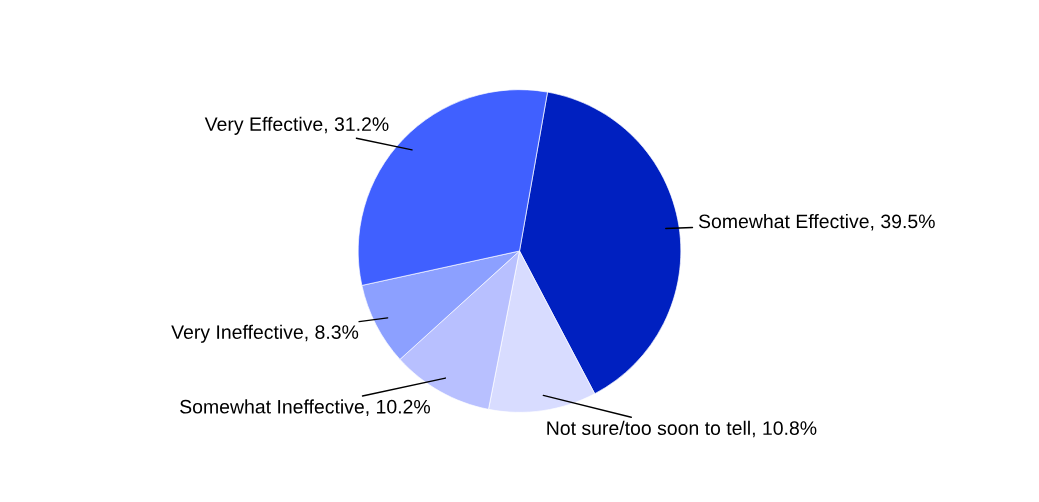 Image resolution: width=1039 pixels, height=502 pixels. I want to click on slice-label: Somewhat Ineffective, 10.2%, so click(305, 407).